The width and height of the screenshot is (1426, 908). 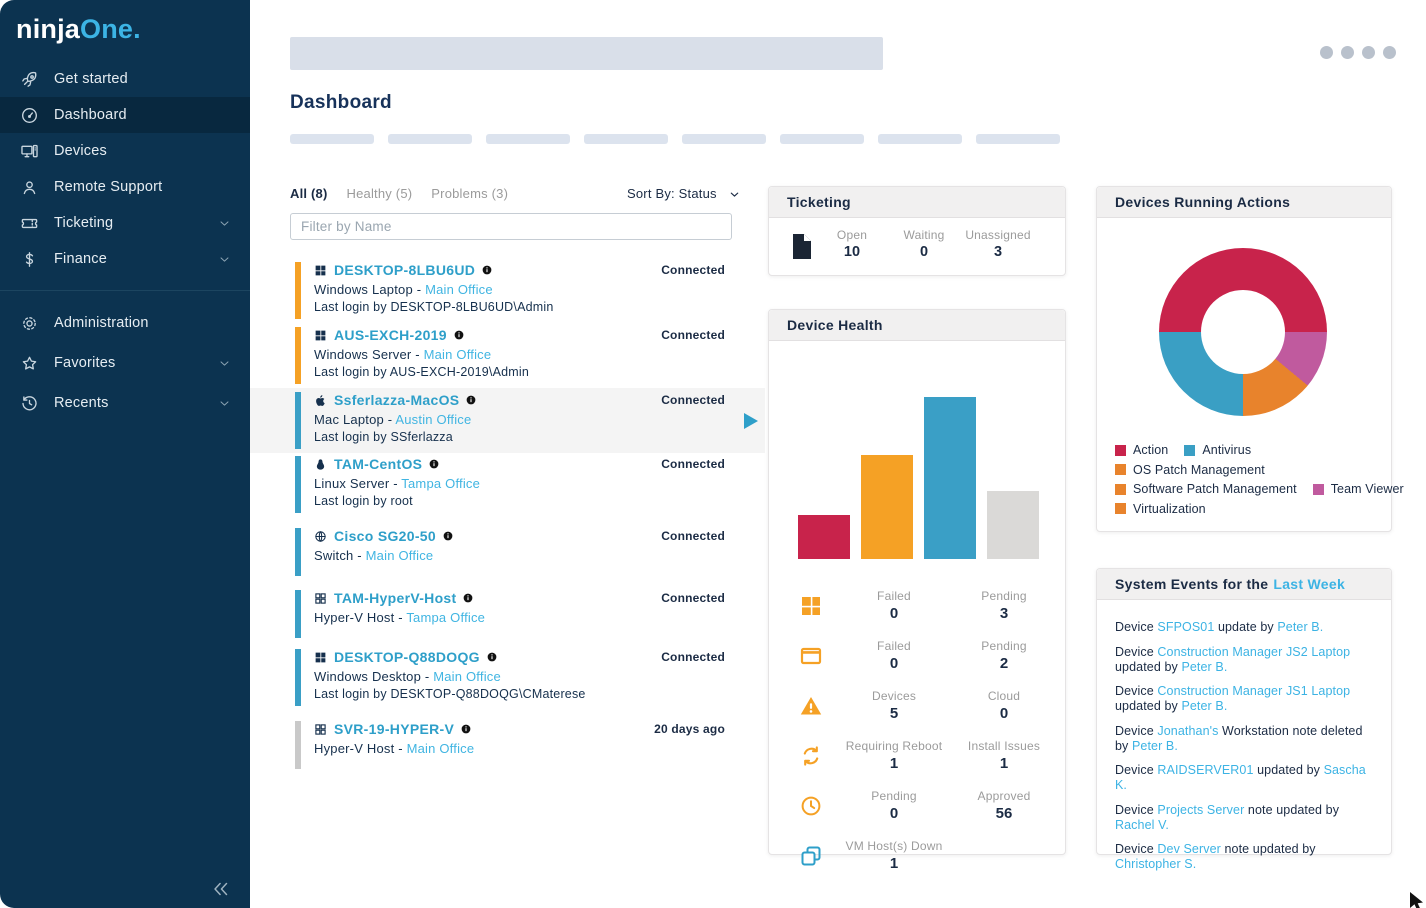 What do you see at coordinates (917, 325) in the screenshot?
I see `device-health-panel-title: Device Health` at bounding box center [917, 325].